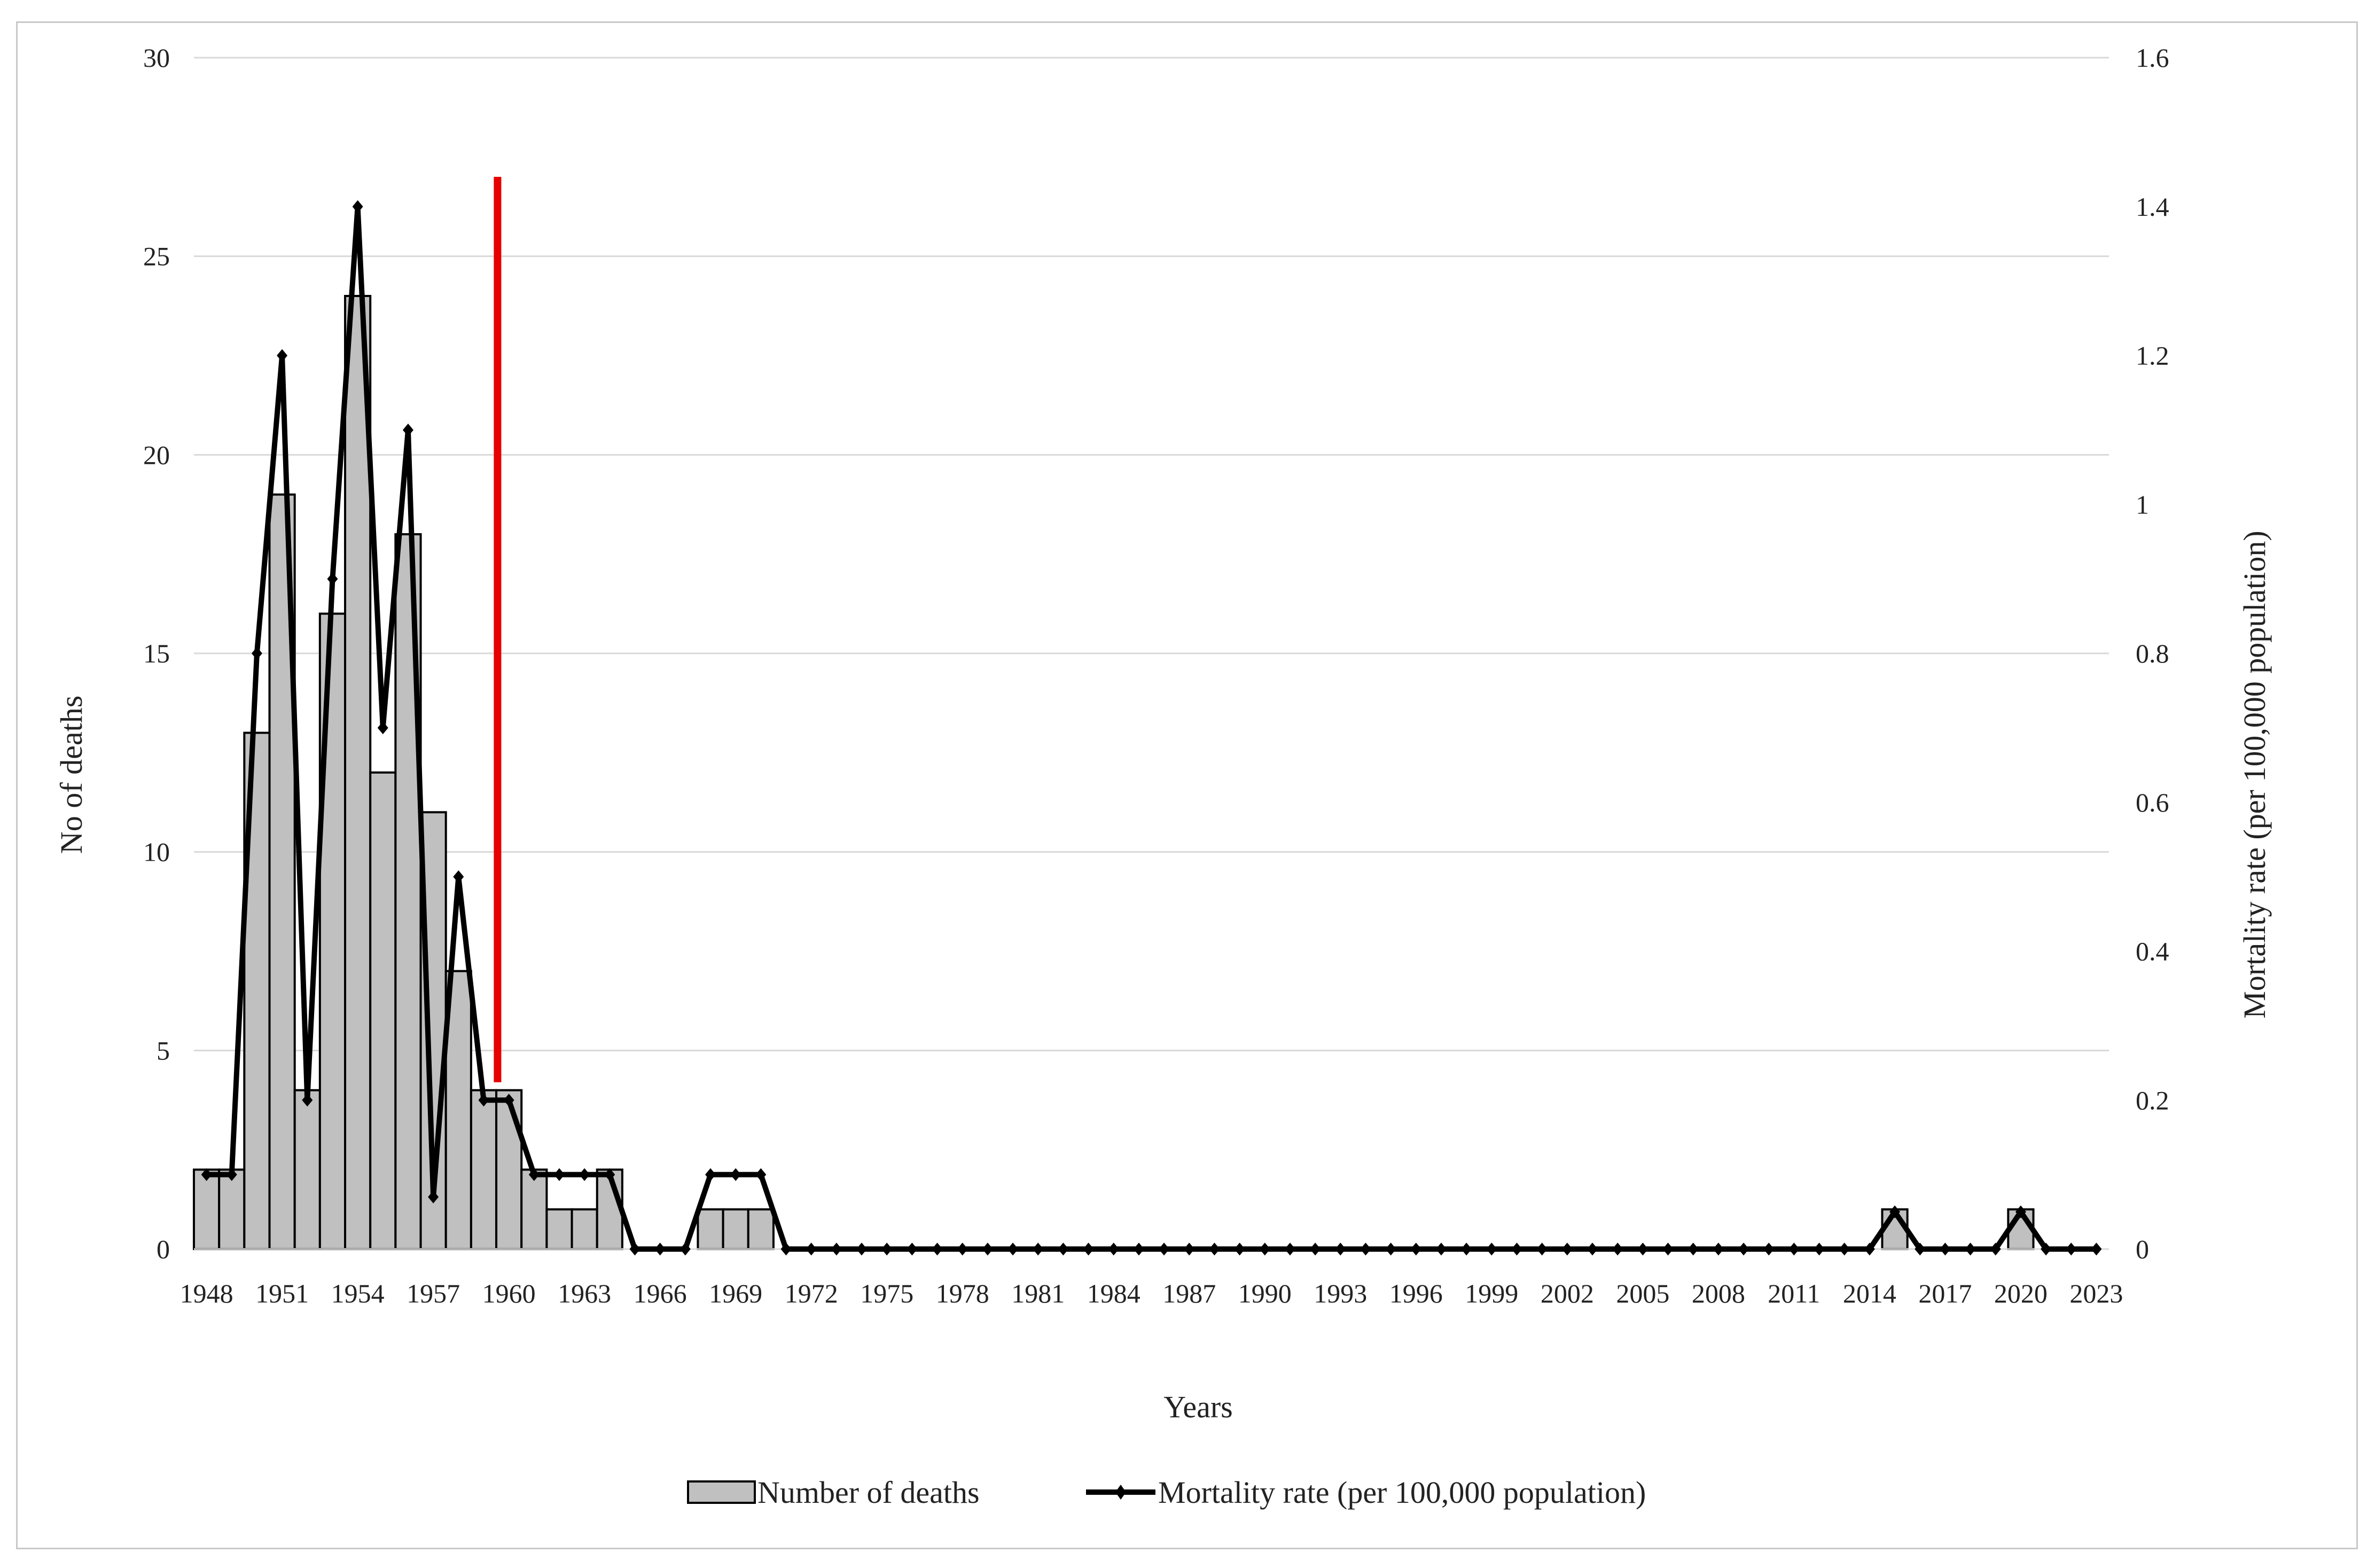  Describe the element at coordinates (2021, 1293) in the screenshot. I see `x-tick-label: 2020` at that location.